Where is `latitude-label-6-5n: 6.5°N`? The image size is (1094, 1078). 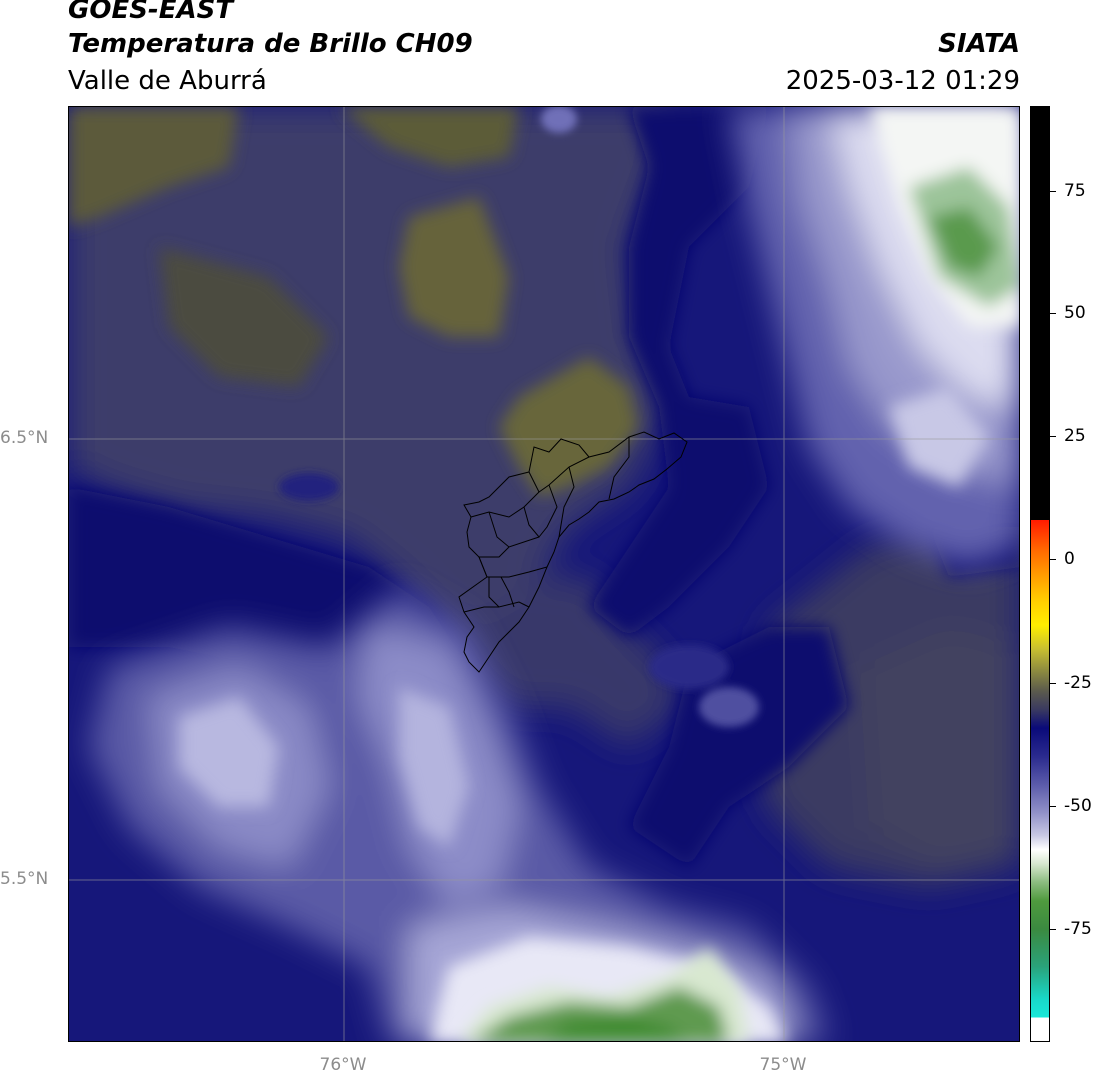
latitude-label-6-5n: 6.5°N is located at coordinates (24, 438).